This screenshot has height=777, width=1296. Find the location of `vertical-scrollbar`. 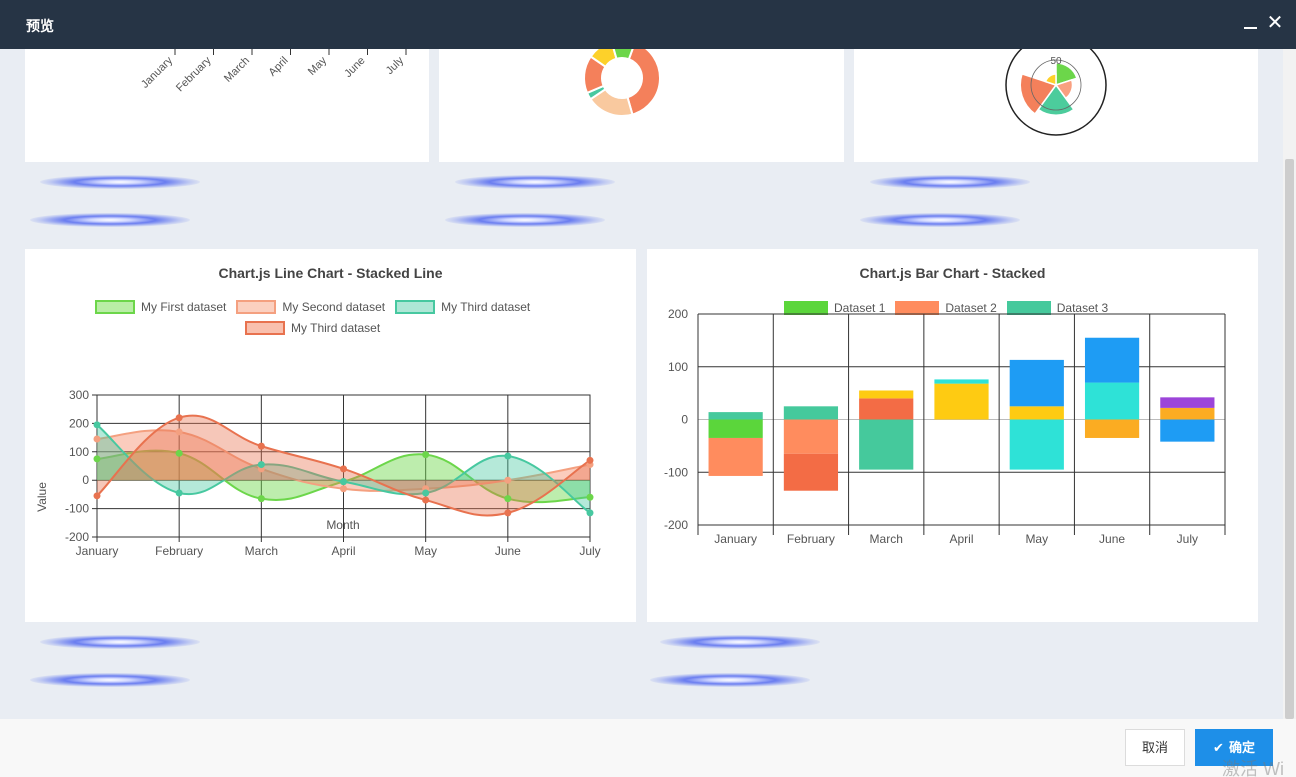

vertical-scrollbar is located at coordinates (1289, 384).